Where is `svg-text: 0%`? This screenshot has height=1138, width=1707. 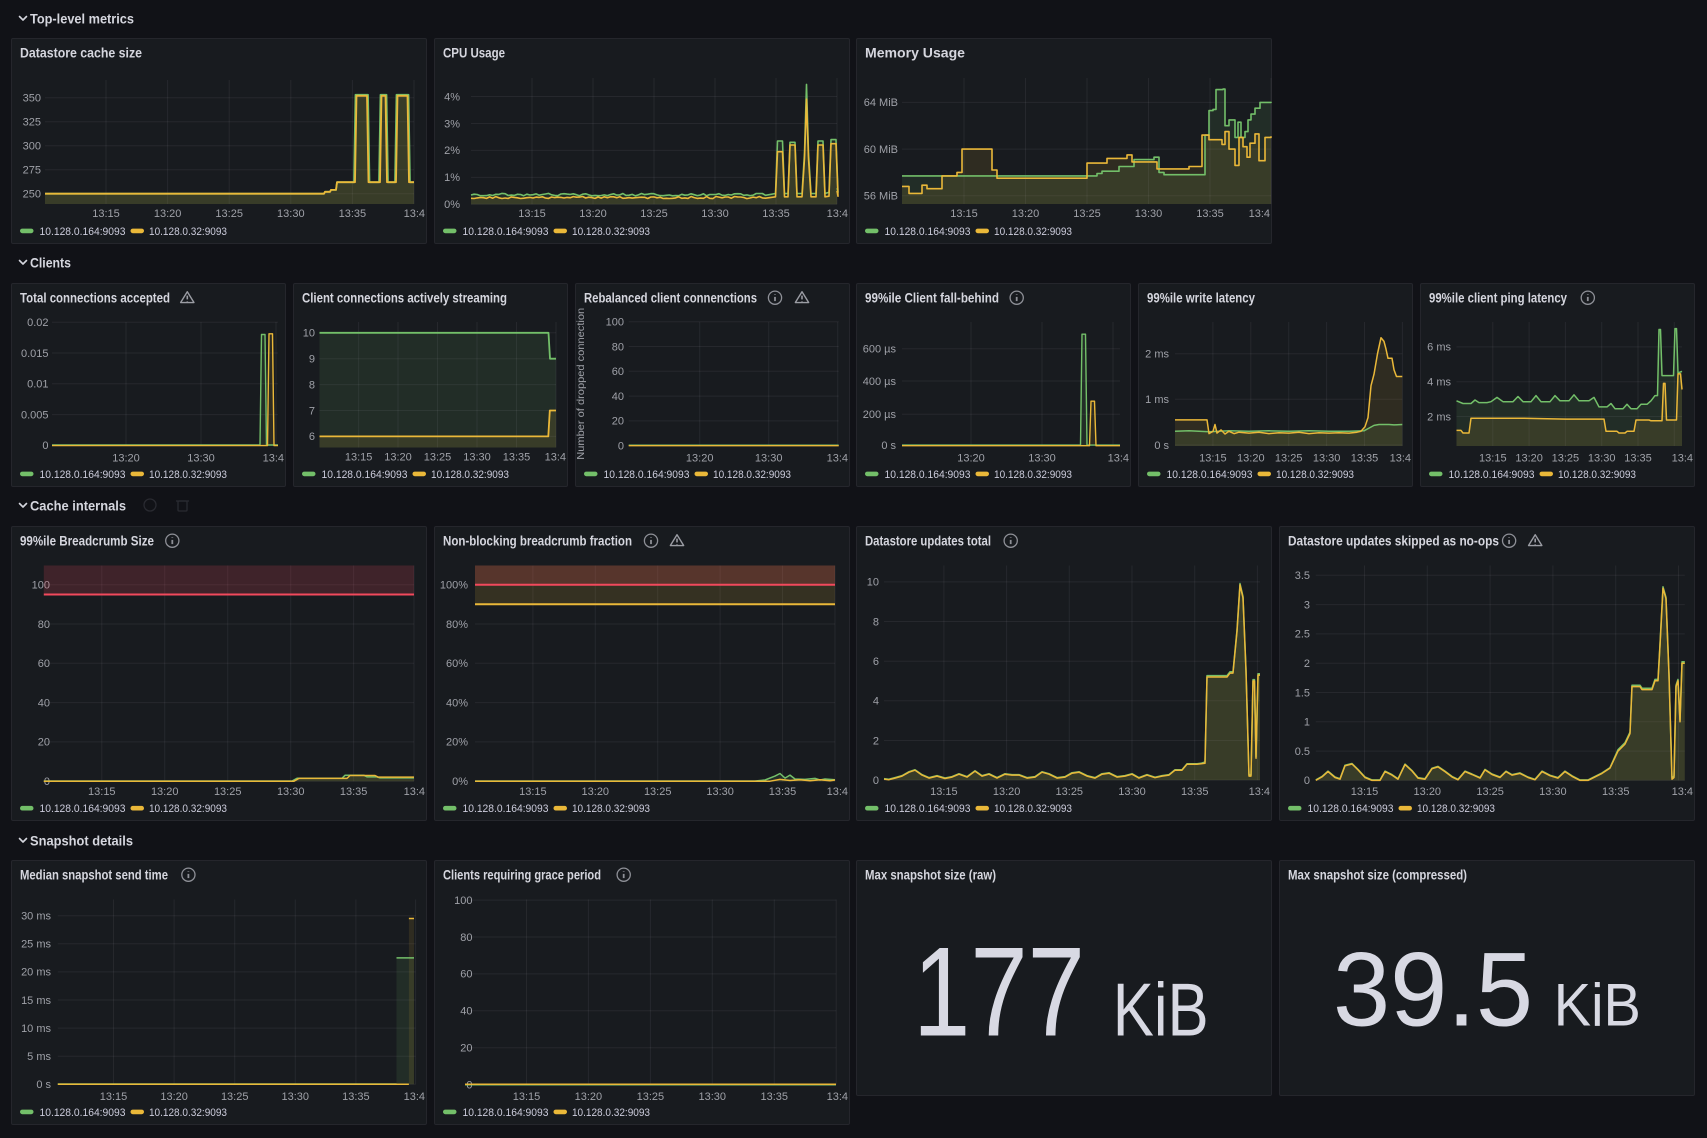 svg-text: 0% is located at coordinates (452, 205).